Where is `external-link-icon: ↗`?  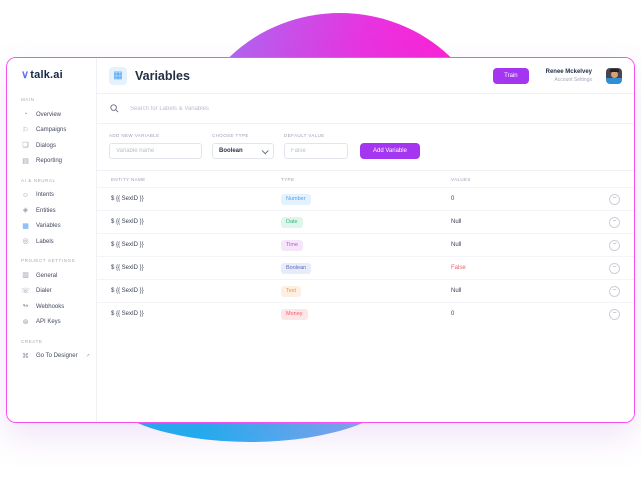 external-link-icon: ↗ is located at coordinates (87, 356).